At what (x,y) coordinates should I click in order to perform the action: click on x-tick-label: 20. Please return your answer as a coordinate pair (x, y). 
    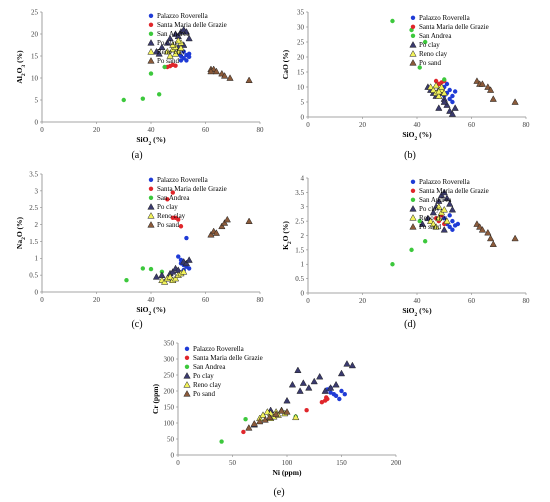
    Looking at the image, I should click on (97, 300).